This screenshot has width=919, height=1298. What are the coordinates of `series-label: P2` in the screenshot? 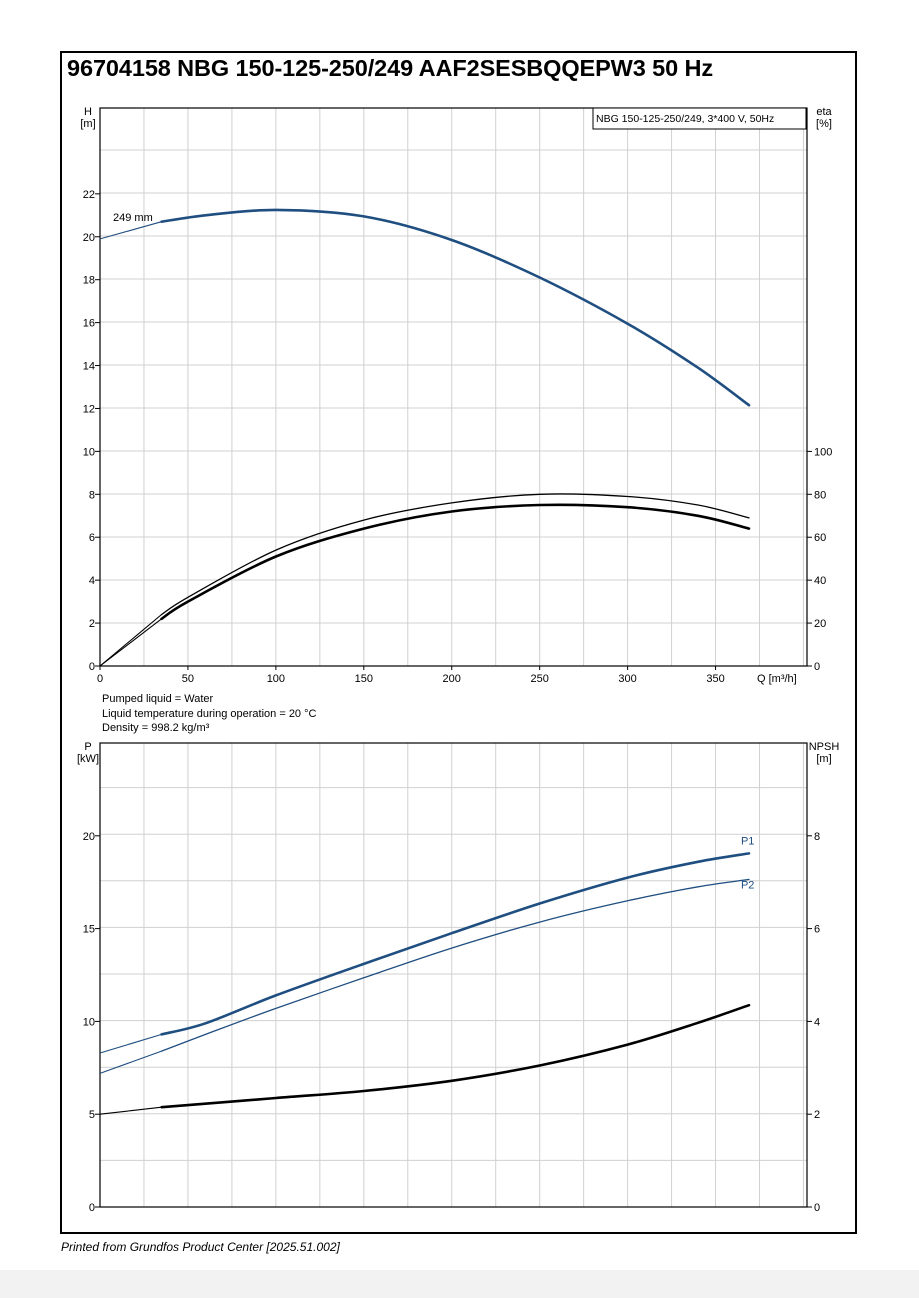 It's located at (747, 885).